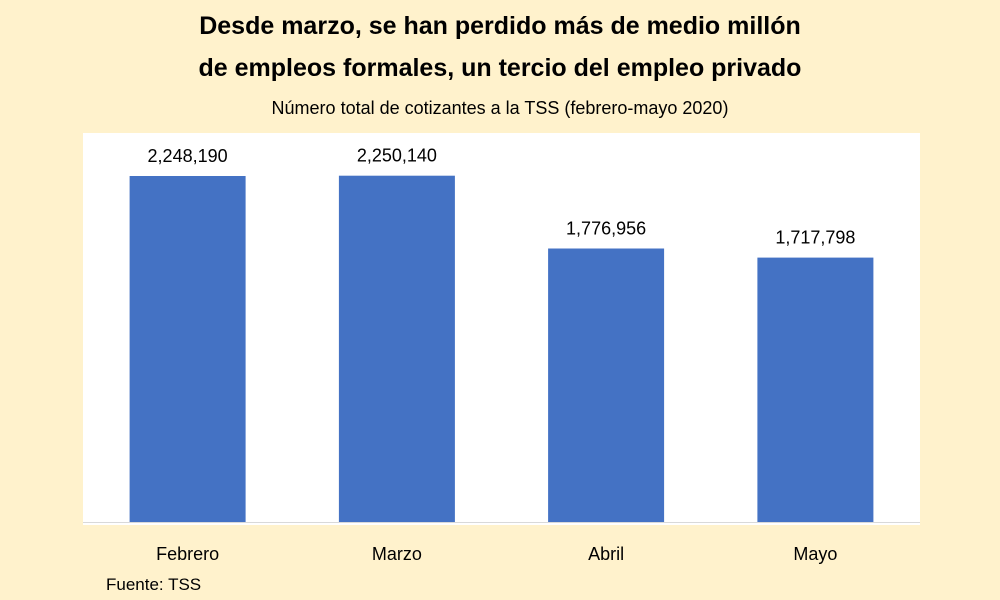  Describe the element at coordinates (397, 554) in the screenshot. I see `x-tick-label-marzo: Marzo` at that location.